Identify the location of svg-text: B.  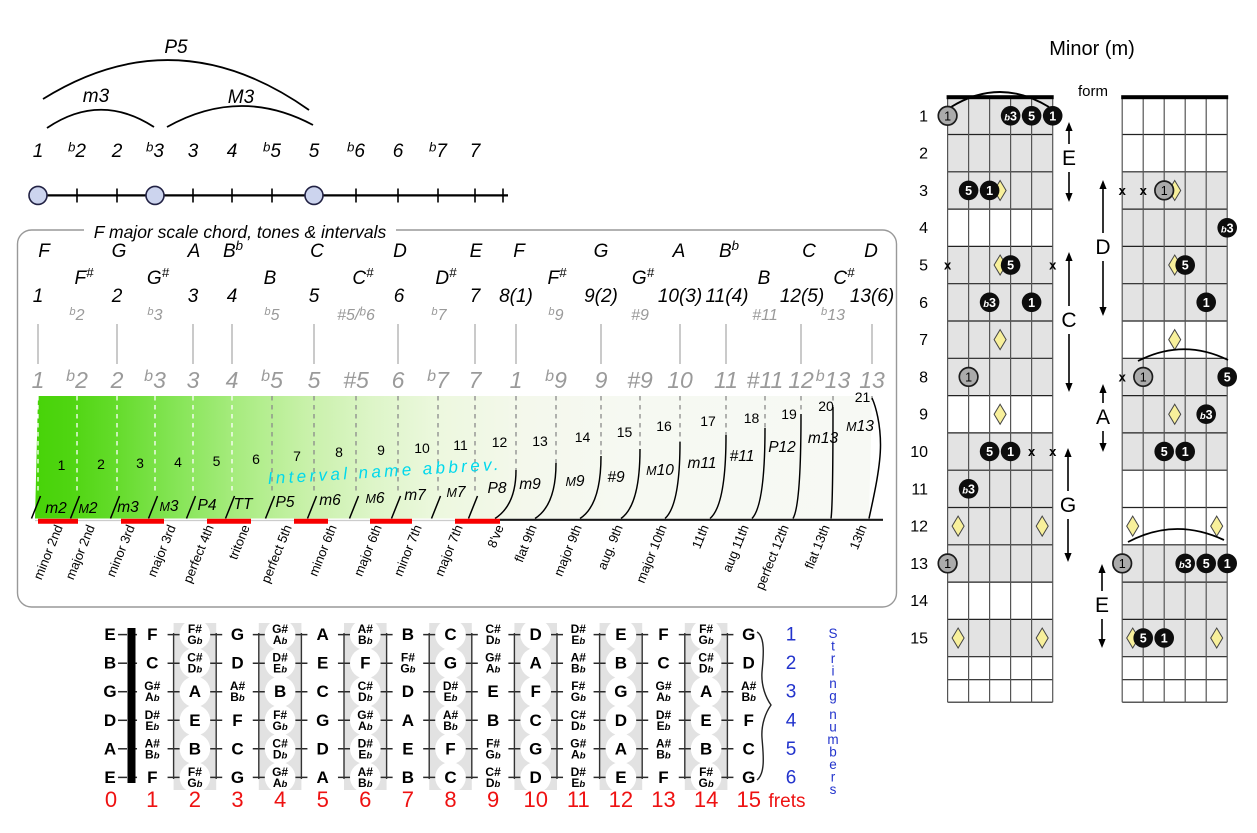
(195, 748).